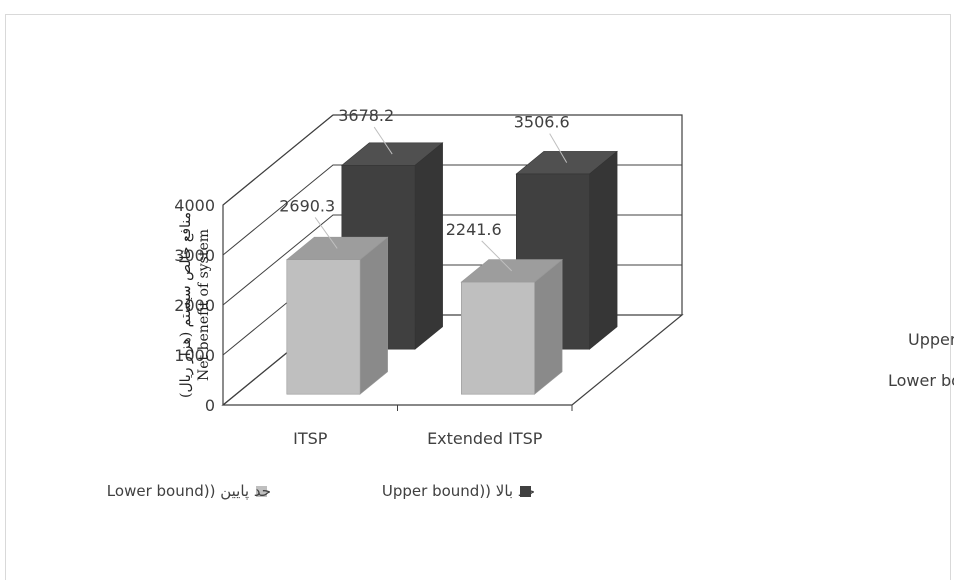 The height and width of the screenshot is (580, 954). I want to click on legend-swatch-upper-bound, so click(525, 491).